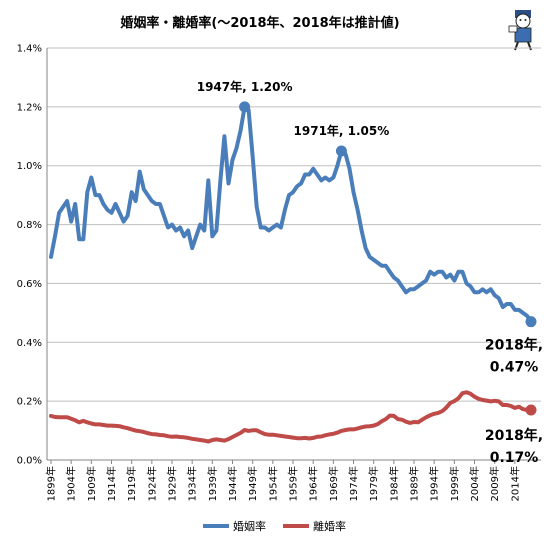 The image size is (551, 551). Describe the element at coordinates (71, 483) in the screenshot. I see `x-tick-label: 1904年` at that location.